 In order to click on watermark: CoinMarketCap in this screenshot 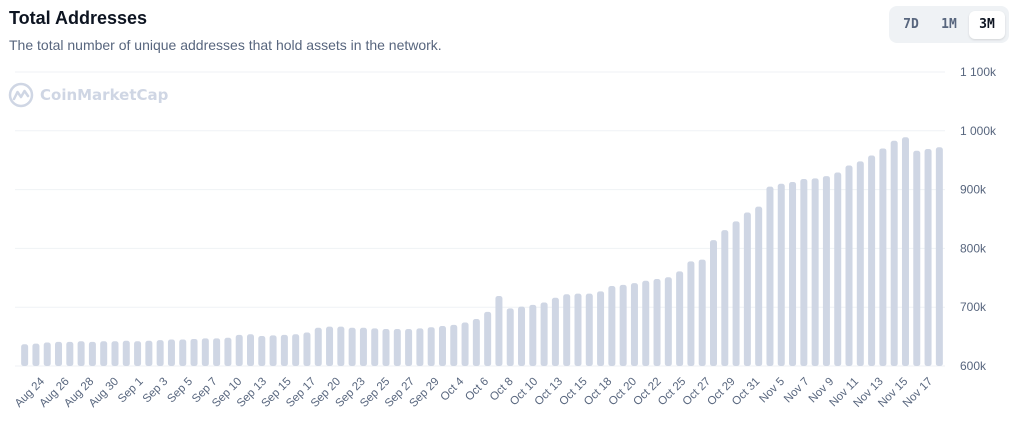, I will do `click(88, 95)`.